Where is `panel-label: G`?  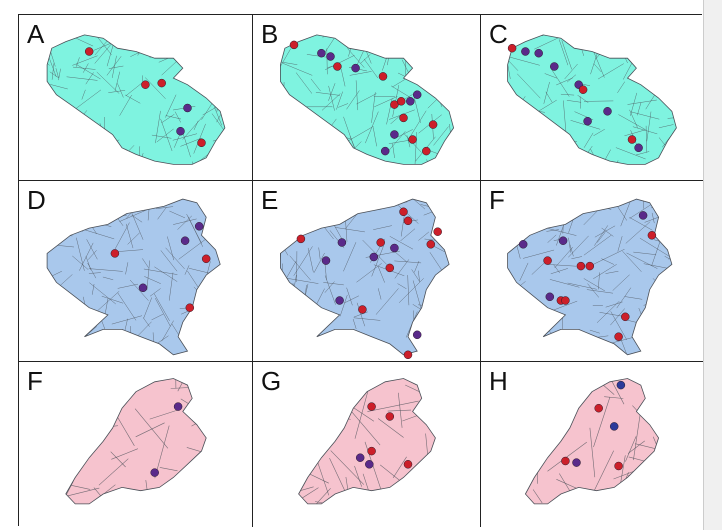
panel-label: G is located at coordinates (271, 381).